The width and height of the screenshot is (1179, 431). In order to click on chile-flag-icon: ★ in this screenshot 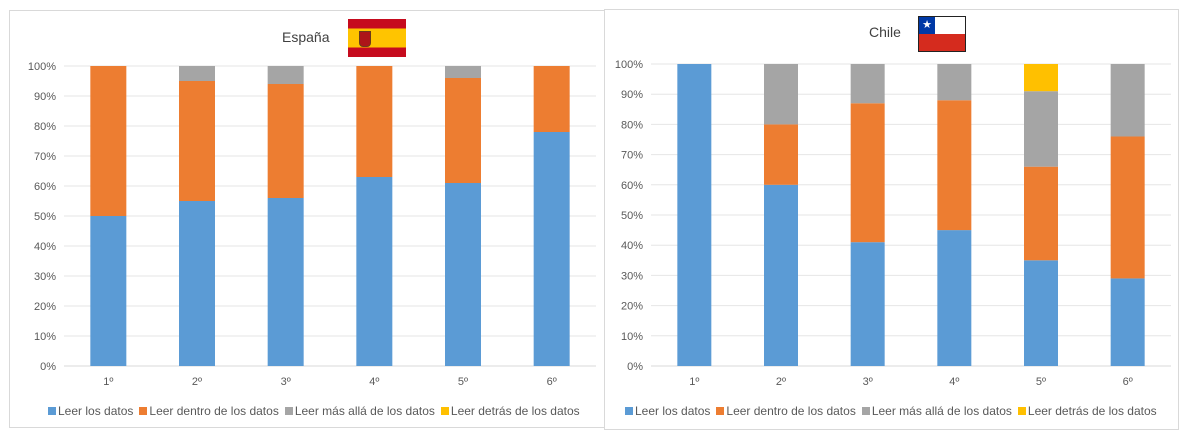, I will do `click(942, 34)`.